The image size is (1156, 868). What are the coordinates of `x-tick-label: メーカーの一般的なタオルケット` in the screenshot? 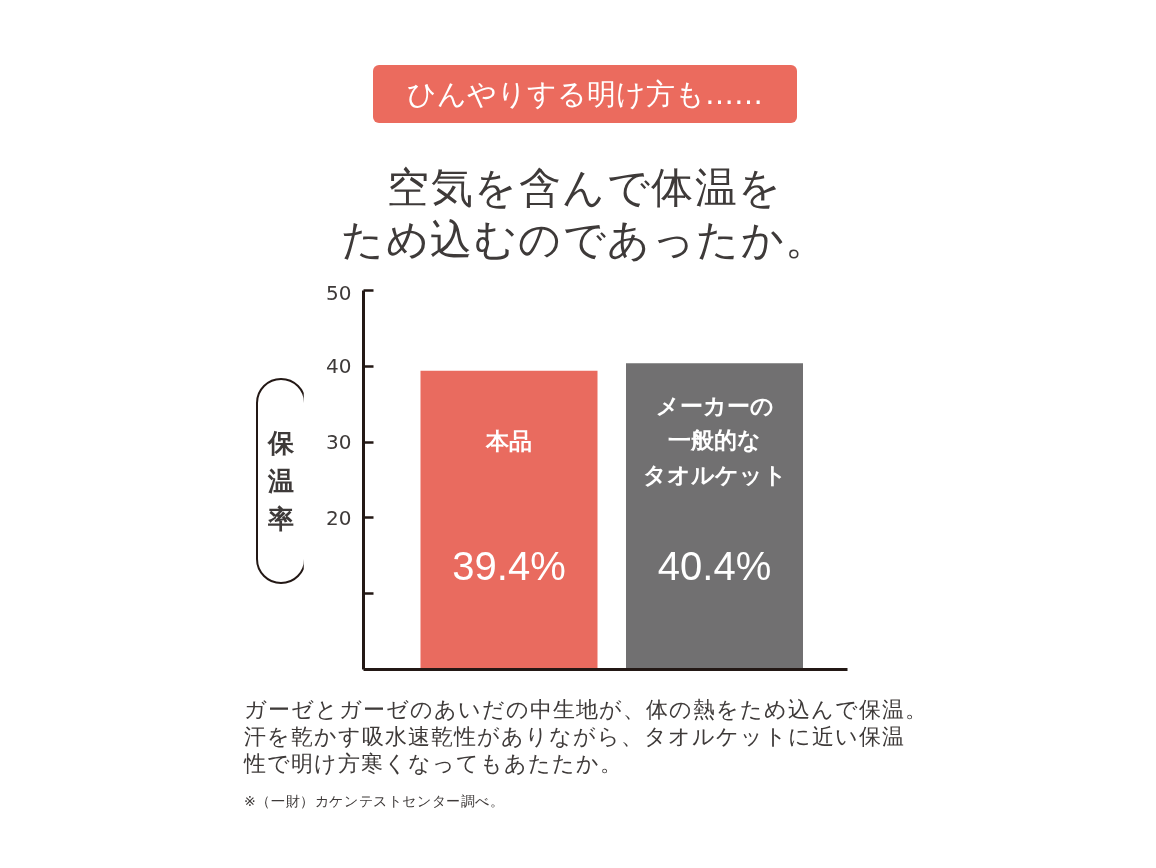 It's located at (714, 440).